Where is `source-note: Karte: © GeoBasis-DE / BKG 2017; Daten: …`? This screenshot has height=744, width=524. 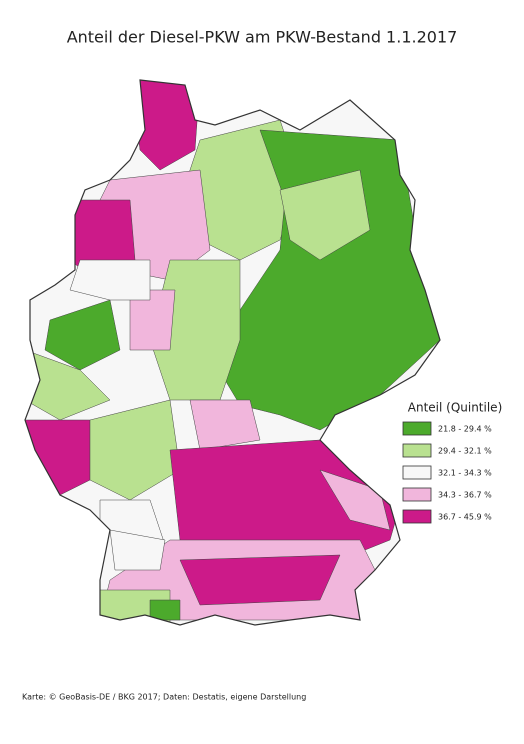
source-note: Karte: © GeoBasis-DE / BKG 2017; Daten: … is located at coordinates (164, 697).